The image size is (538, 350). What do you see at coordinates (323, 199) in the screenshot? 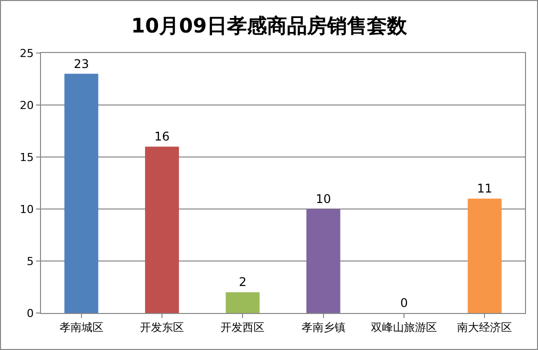
I see `data-label: 10` at bounding box center [323, 199].